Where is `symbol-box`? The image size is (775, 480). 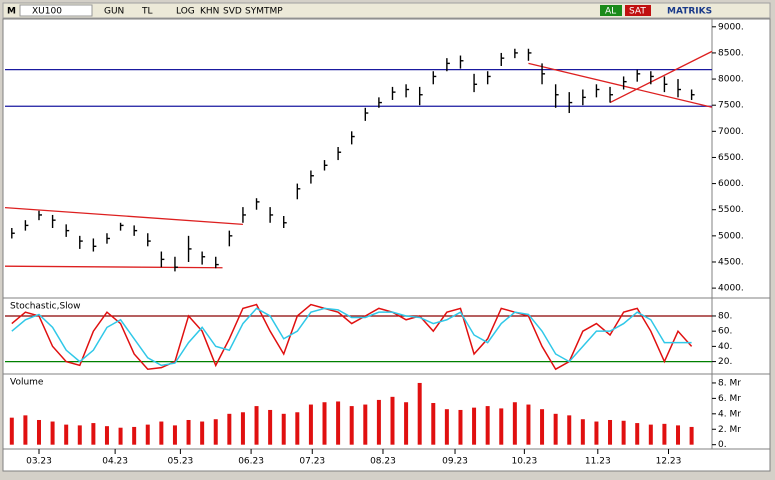
symbol-box is located at coordinates (56, 10).